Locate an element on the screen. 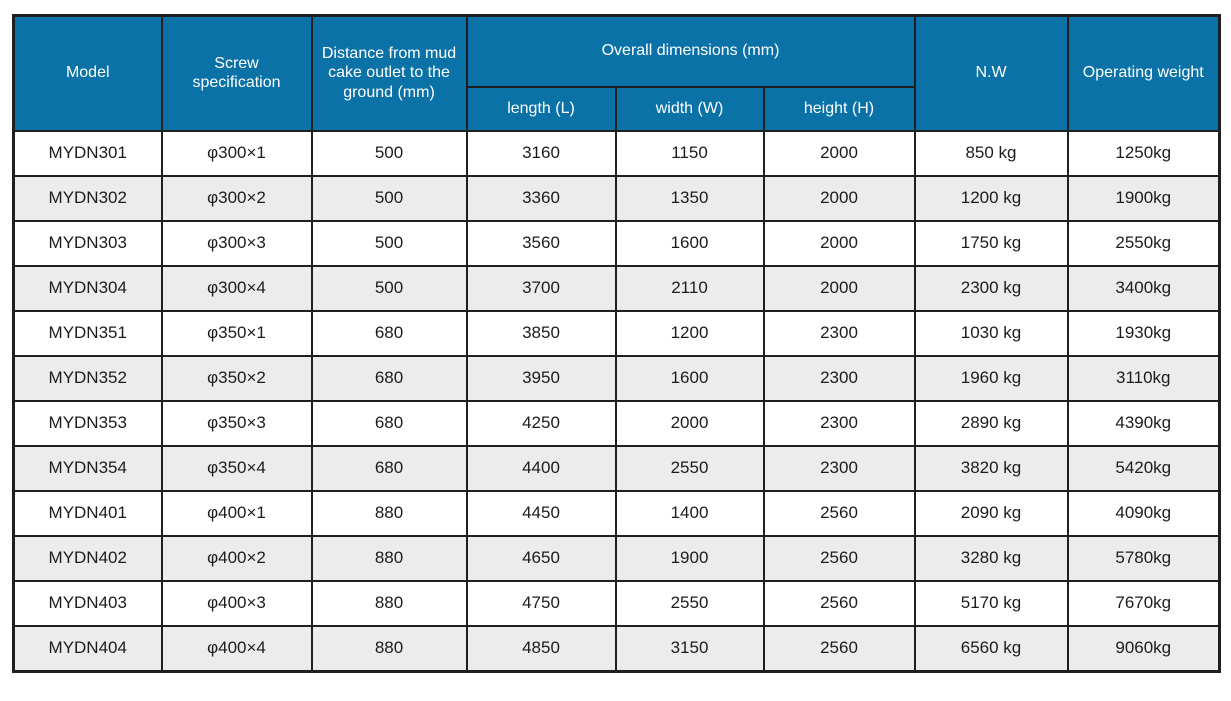 This screenshot has width=1231, height=701. cell-operating-weight: 2550kg is located at coordinates (1143, 243).